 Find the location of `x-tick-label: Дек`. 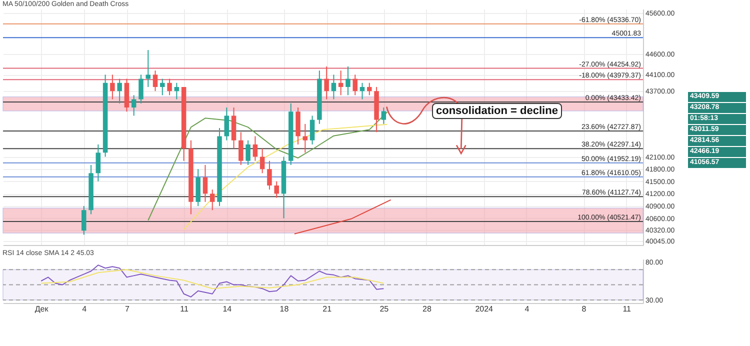

x-tick-label: Дек is located at coordinates (41, 309).